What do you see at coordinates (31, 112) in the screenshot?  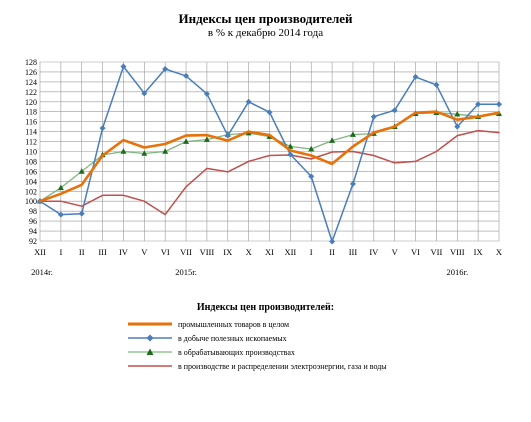 I see `y-tick-label: 118` at bounding box center [31, 112].